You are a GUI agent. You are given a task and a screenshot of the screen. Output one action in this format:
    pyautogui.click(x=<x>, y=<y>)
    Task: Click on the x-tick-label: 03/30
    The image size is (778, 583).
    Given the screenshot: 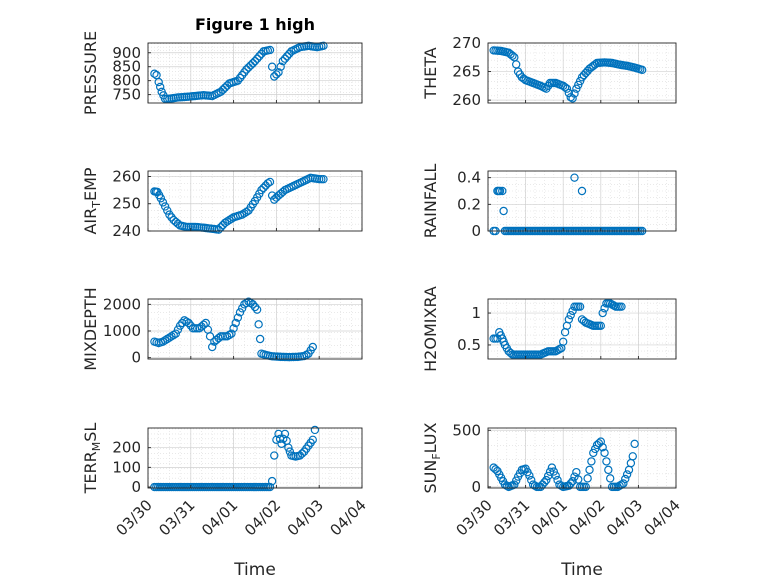 What is the action you would take?
    pyautogui.click(x=474, y=517)
    